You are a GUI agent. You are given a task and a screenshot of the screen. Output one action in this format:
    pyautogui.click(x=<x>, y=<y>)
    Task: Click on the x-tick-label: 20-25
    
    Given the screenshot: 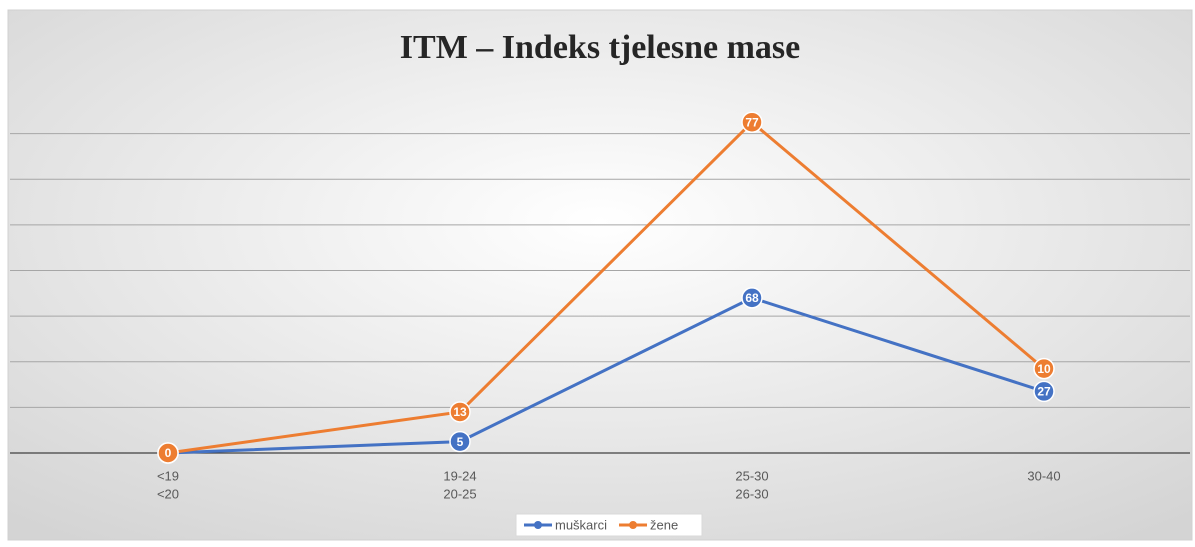 What is the action you would take?
    pyautogui.click(x=459, y=493)
    